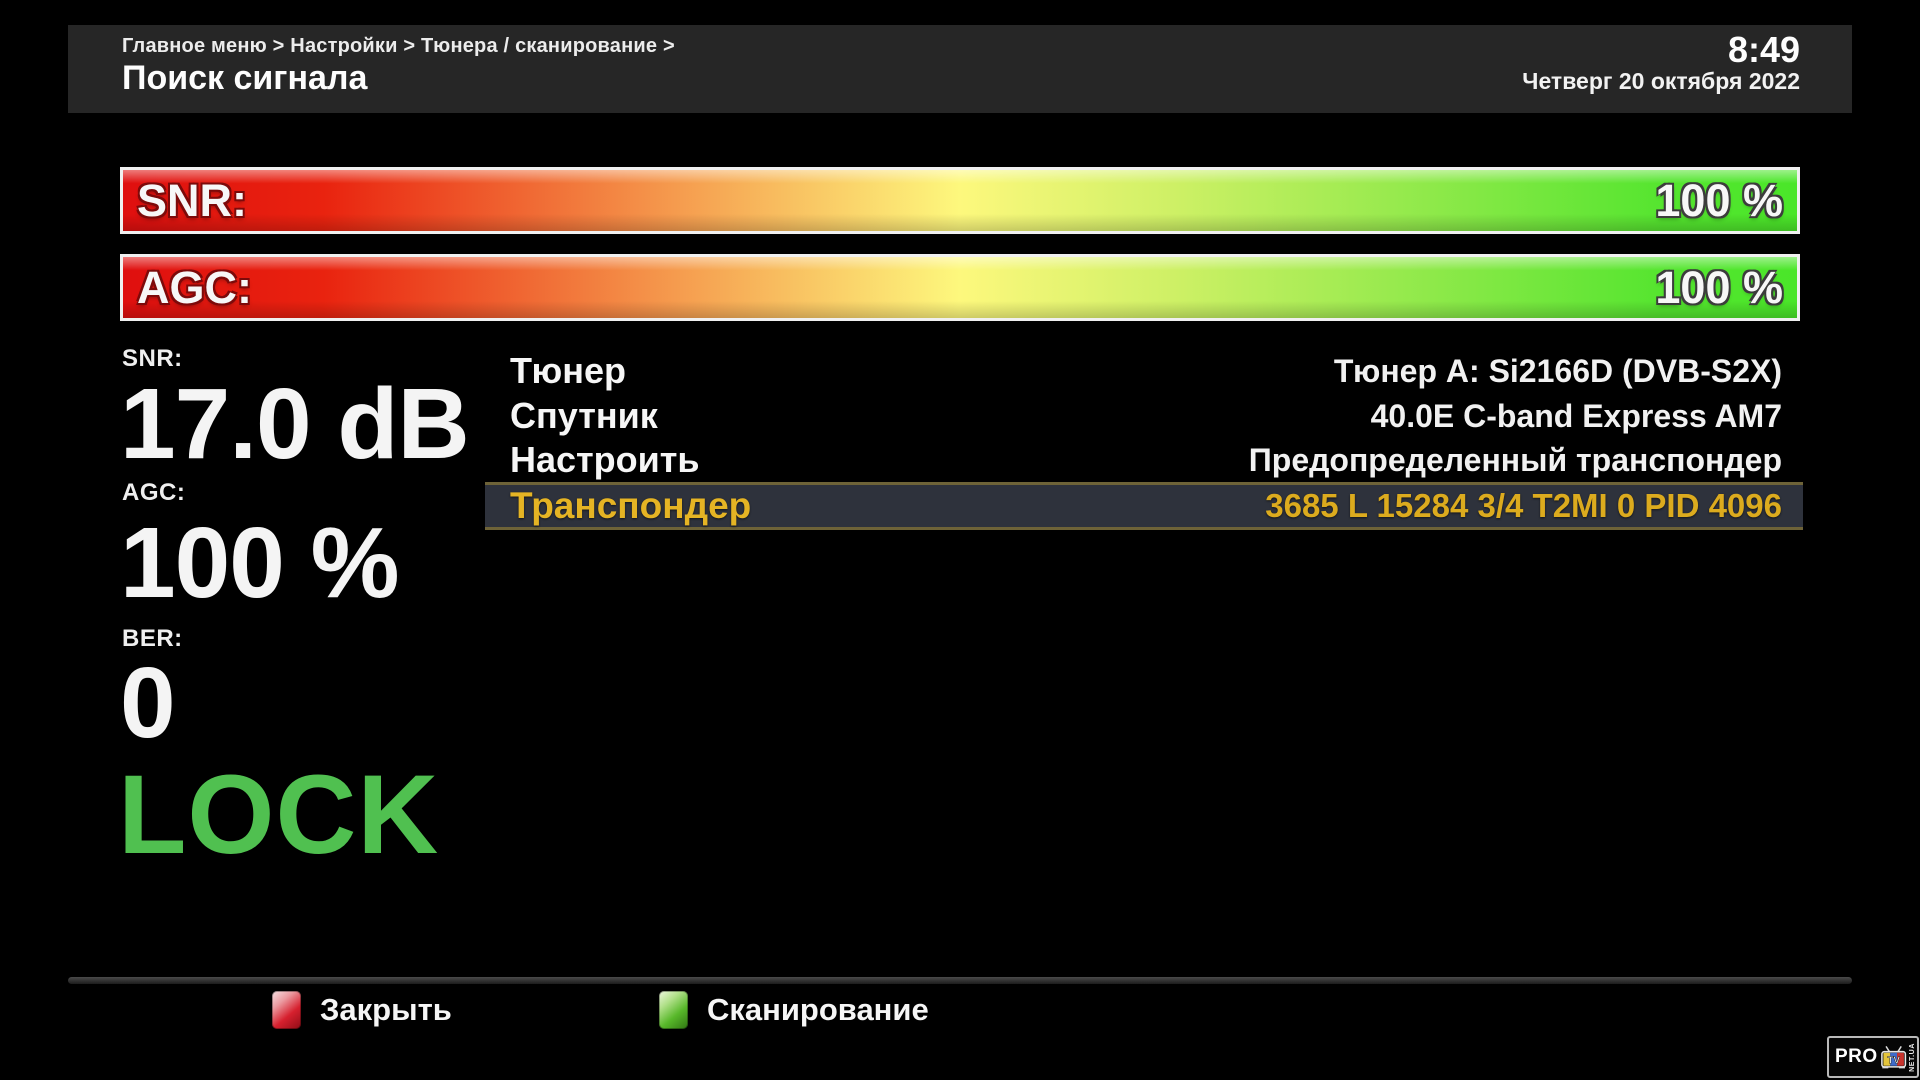  I want to click on agc-stat-value: 100 %, so click(260, 563).